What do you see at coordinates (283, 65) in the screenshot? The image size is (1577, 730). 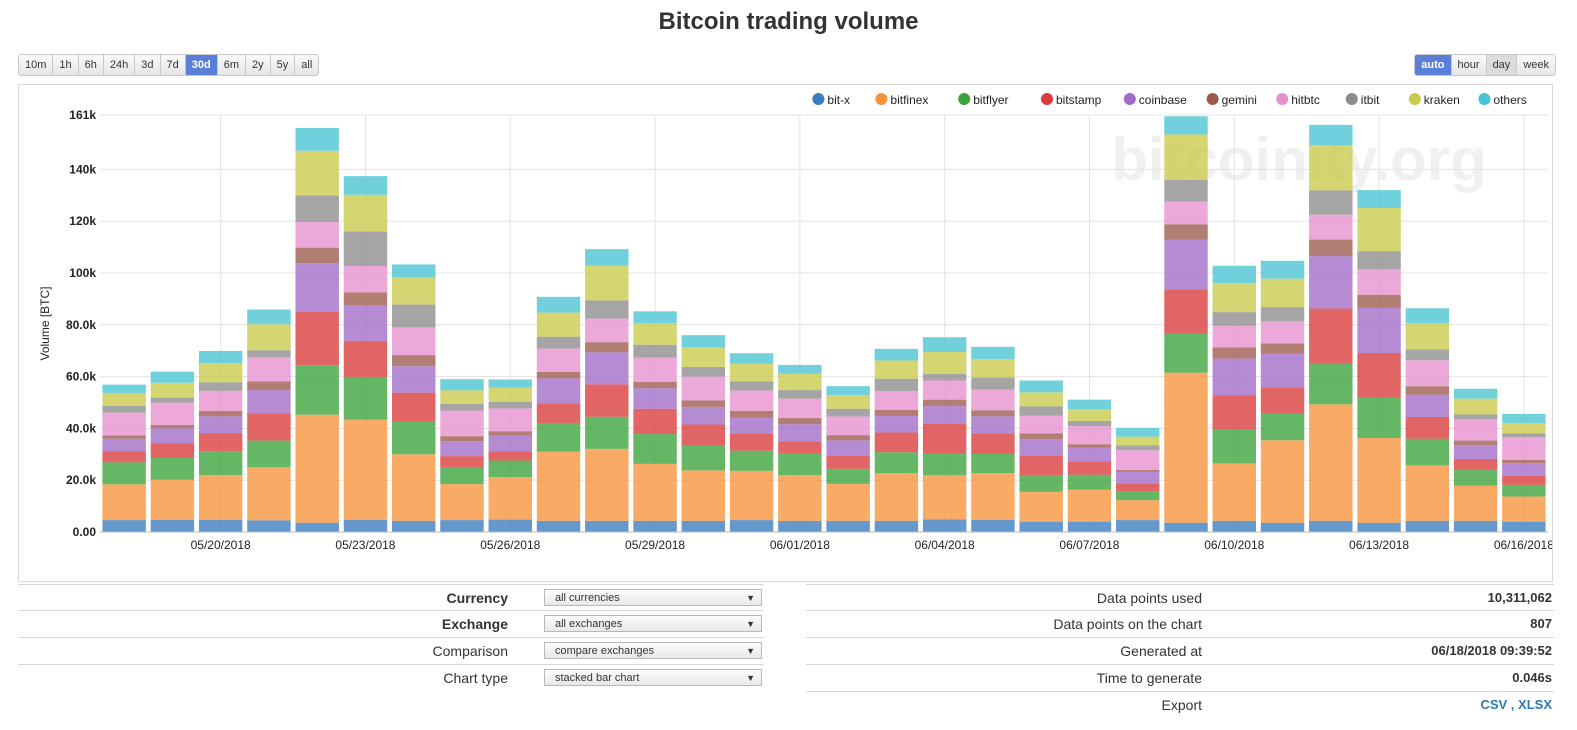 I see `range-5y-button: 5y` at bounding box center [283, 65].